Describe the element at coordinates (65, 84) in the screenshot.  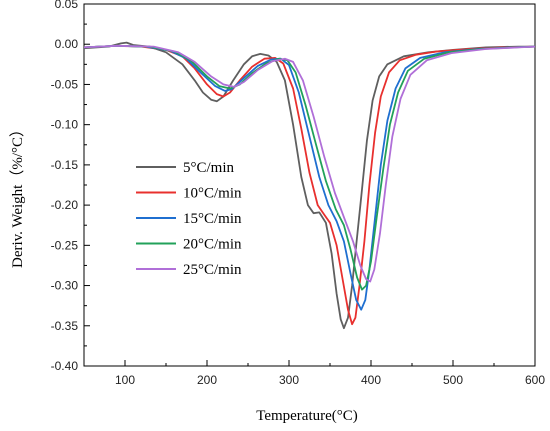
I see `y-tick-label: -0.05` at that location.